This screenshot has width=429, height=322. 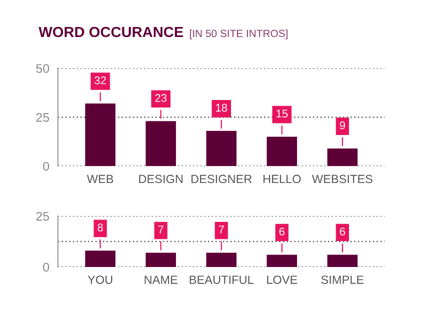 I want to click on x-tick-label: WEBSITES, so click(x=342, y=179).